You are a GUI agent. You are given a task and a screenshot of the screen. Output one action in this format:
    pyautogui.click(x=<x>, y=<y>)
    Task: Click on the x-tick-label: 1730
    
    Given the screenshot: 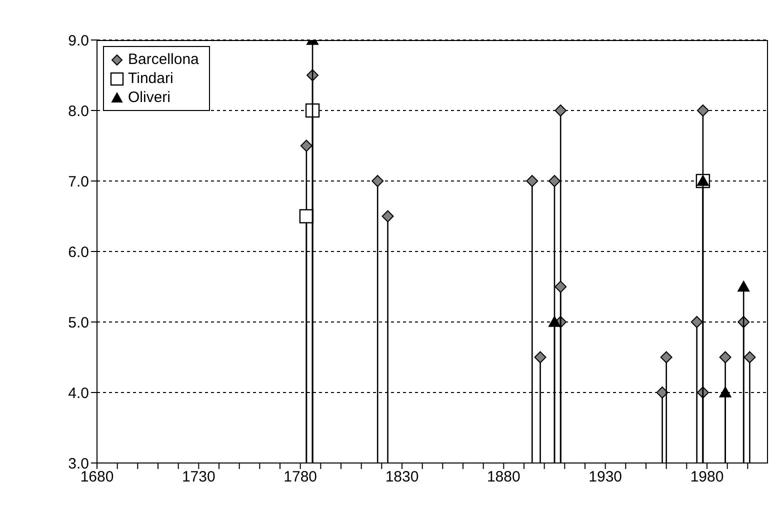 What is the action you would take?
    pyautogui.click(x=199, y=477)
    